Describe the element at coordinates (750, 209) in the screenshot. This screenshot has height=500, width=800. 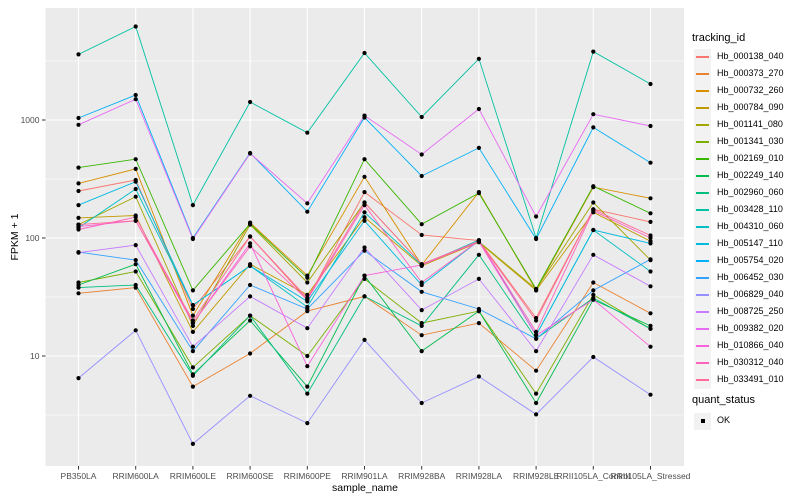
I see `legend-label-Hb_003428_110: Hb_003428_110` at that location.